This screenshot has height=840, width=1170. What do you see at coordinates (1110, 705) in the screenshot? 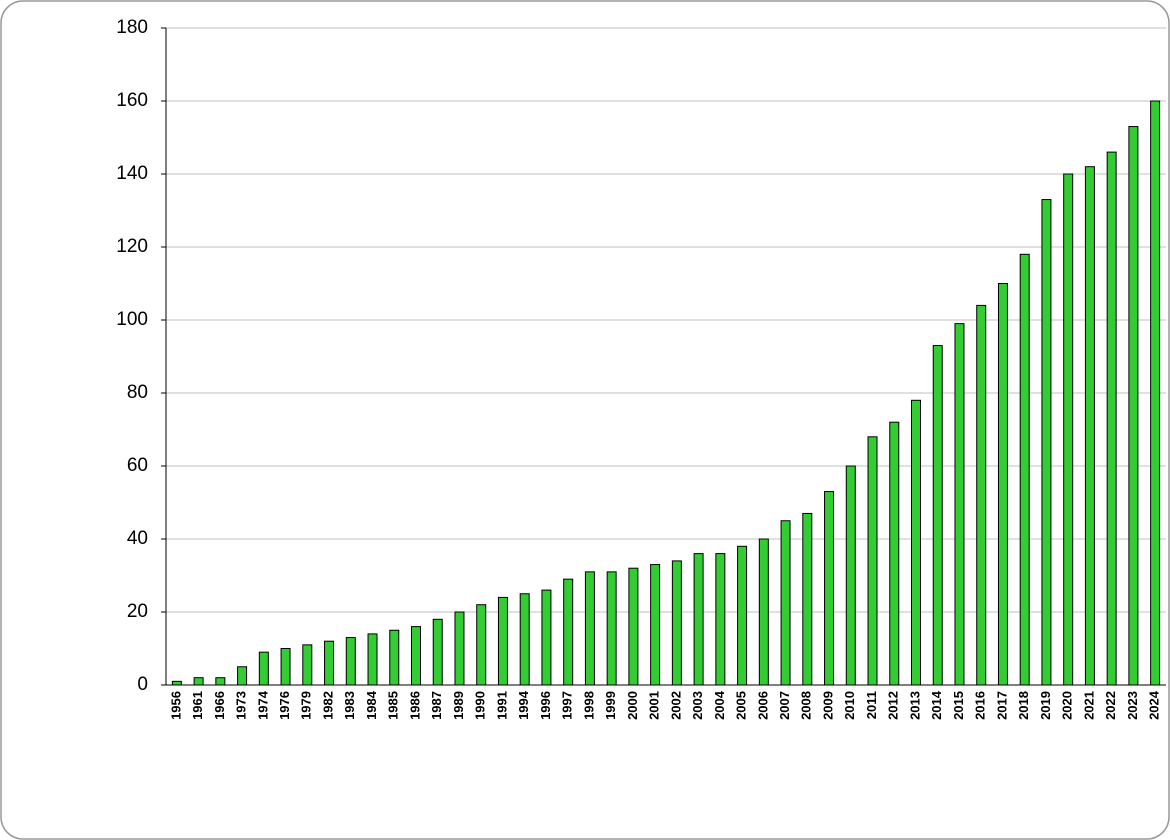
I see `x-tick-label: 2022` at bounding box center [1110, 705].